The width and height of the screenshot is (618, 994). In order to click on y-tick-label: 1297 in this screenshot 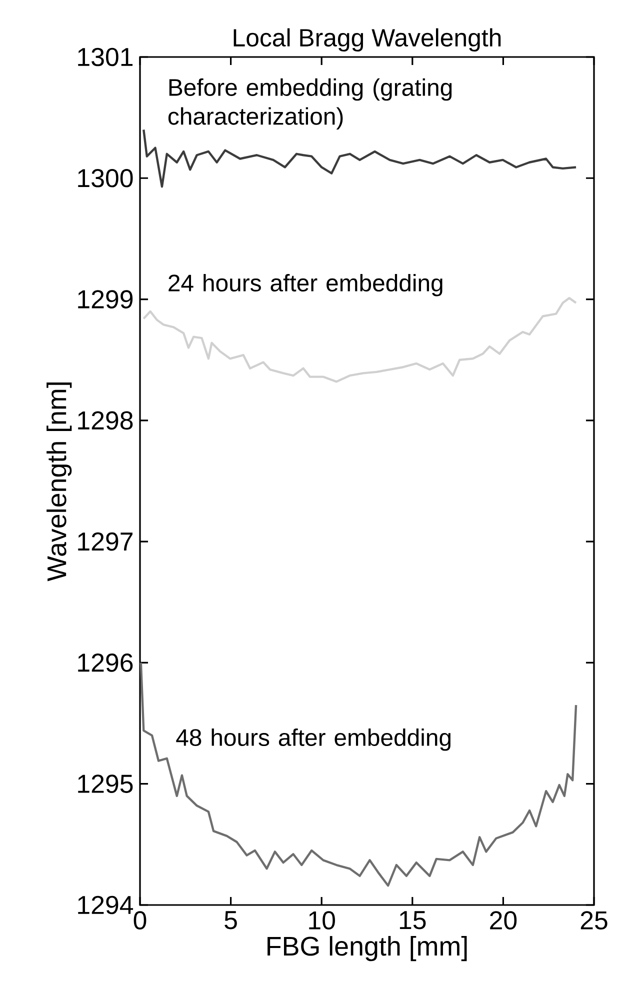, I will do `click(105, 541)`.